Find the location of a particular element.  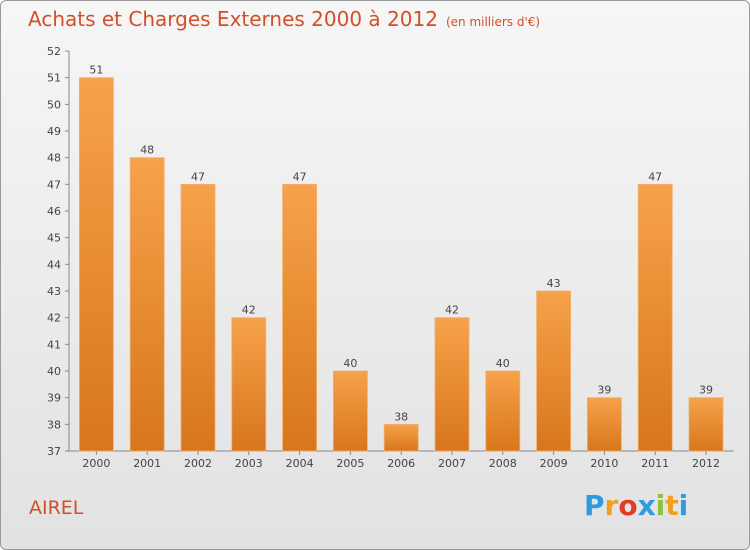

x-tick-label: 2009 is located at coordinates (554, 463).